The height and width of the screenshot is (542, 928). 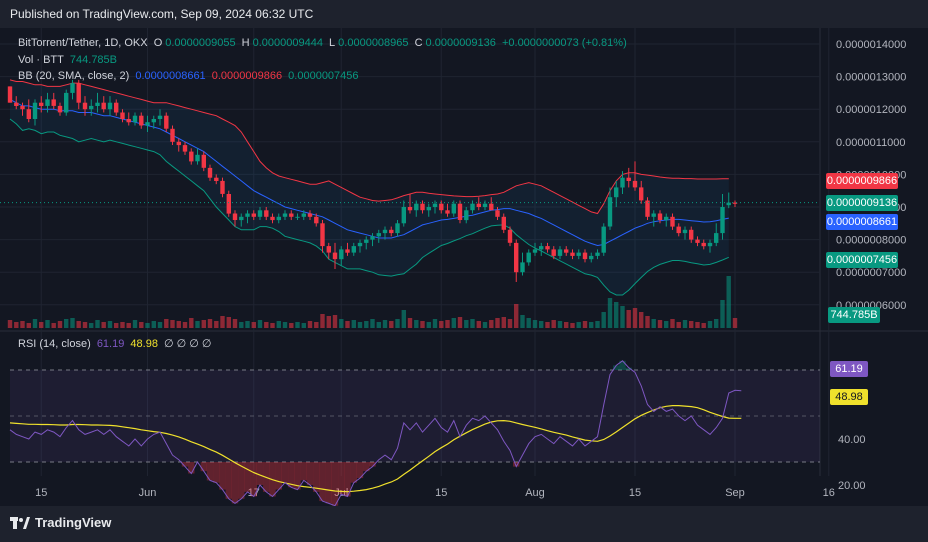 I want to click on rsi-value-badge: 61.19, so click(x=849, y=369).